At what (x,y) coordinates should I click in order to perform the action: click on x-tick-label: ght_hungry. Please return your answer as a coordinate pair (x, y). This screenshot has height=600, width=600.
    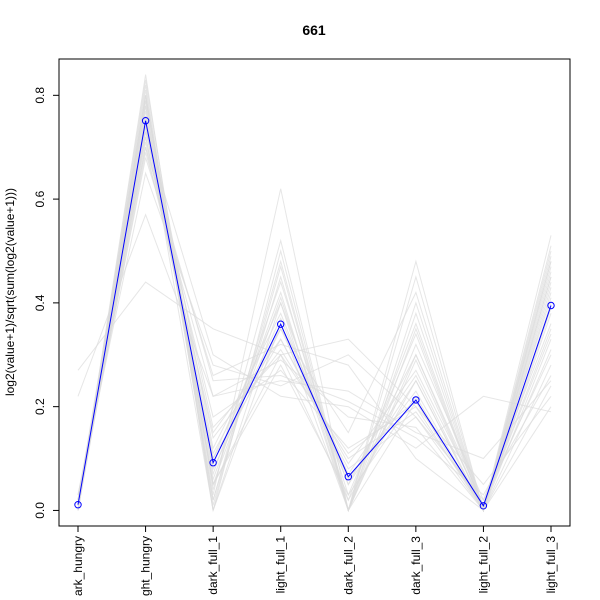
    Looking at the image, I should click on (146, 566).